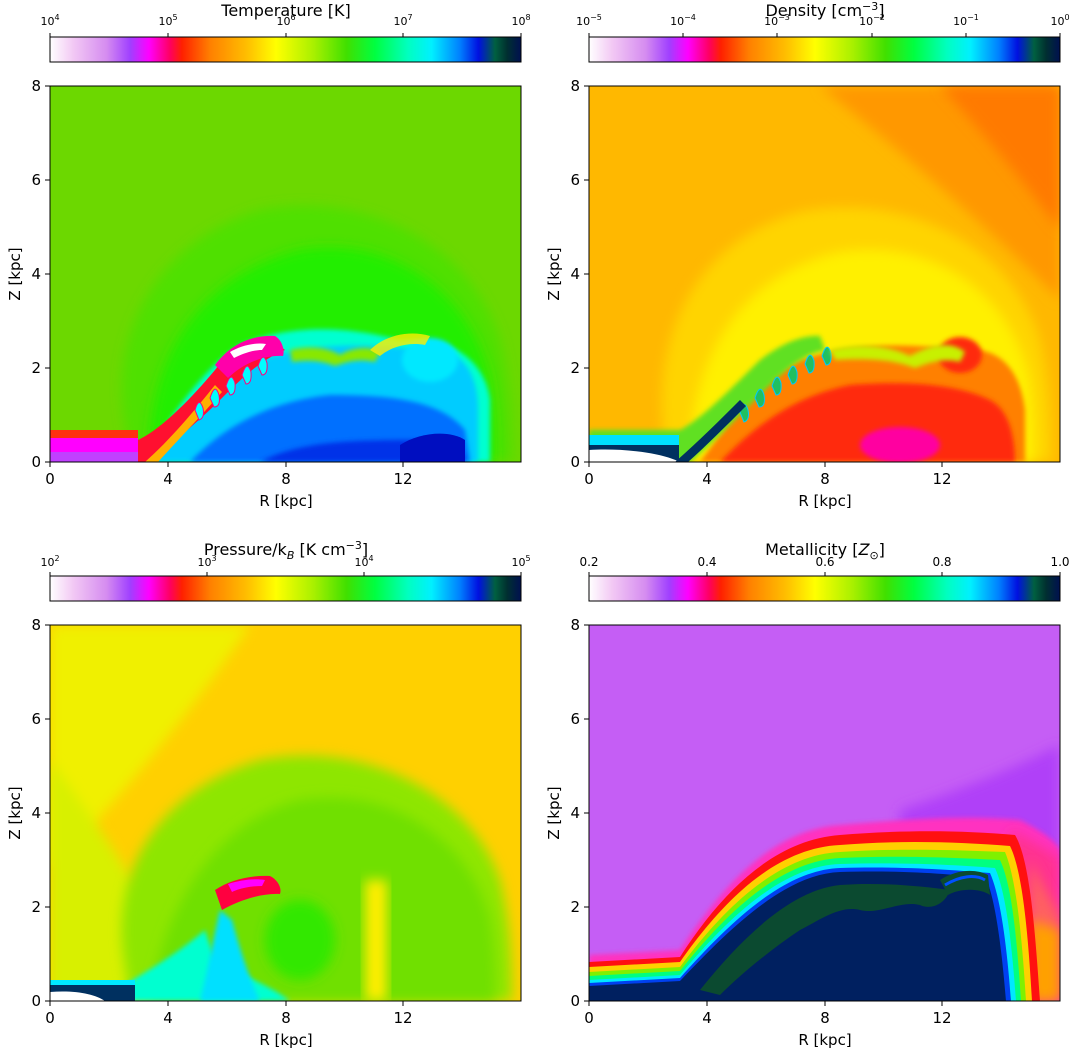  What do you see at coordinates (49, 561) in the screenshot?
I see `colorbar-tick-label: 10²` at bounding box center [49, 561].